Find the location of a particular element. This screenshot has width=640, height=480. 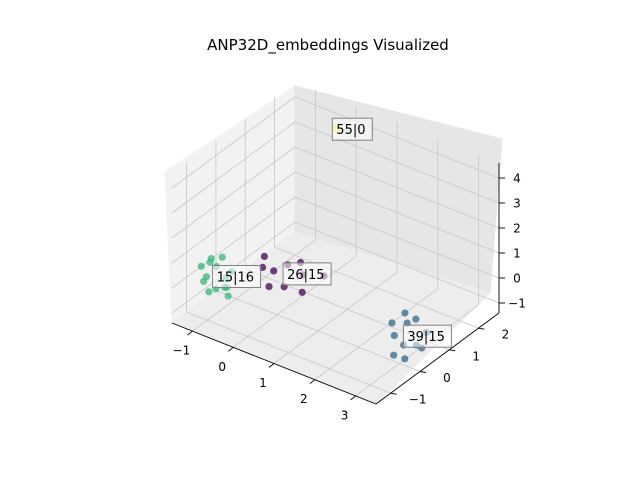

x-tick-label: −1 is located at coordinates (182, 351).